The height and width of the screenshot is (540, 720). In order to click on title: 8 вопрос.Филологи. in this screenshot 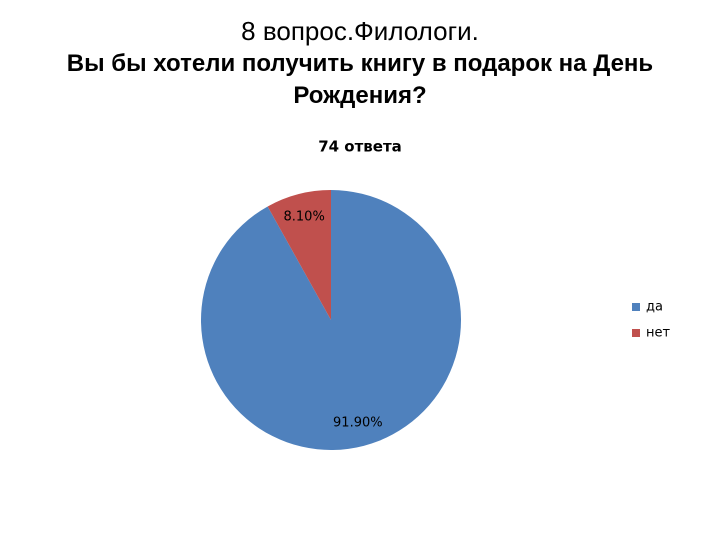, I will do `click(360, 31)`.